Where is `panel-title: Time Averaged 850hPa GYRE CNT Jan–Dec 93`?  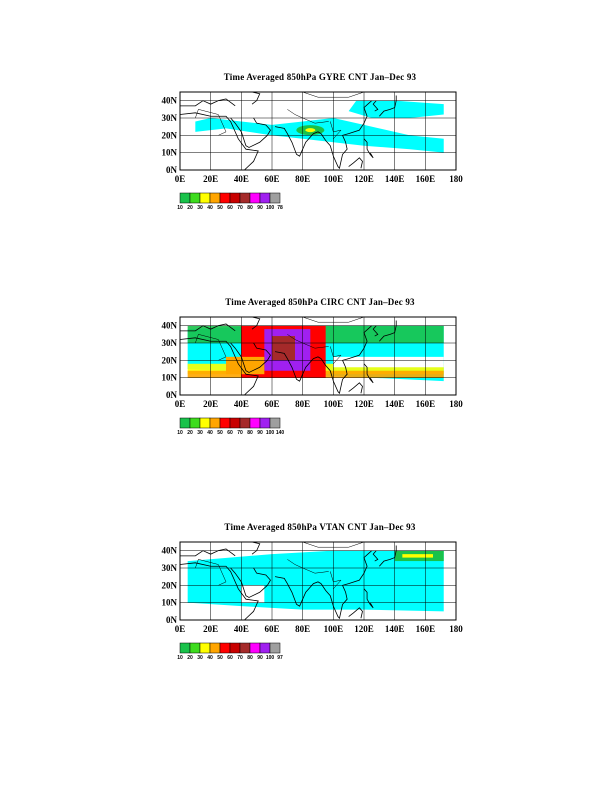 panel-title: Time Averaged 850hPa GYRE CNT Jan–Dec 93 is located at coordinates (320, 77).